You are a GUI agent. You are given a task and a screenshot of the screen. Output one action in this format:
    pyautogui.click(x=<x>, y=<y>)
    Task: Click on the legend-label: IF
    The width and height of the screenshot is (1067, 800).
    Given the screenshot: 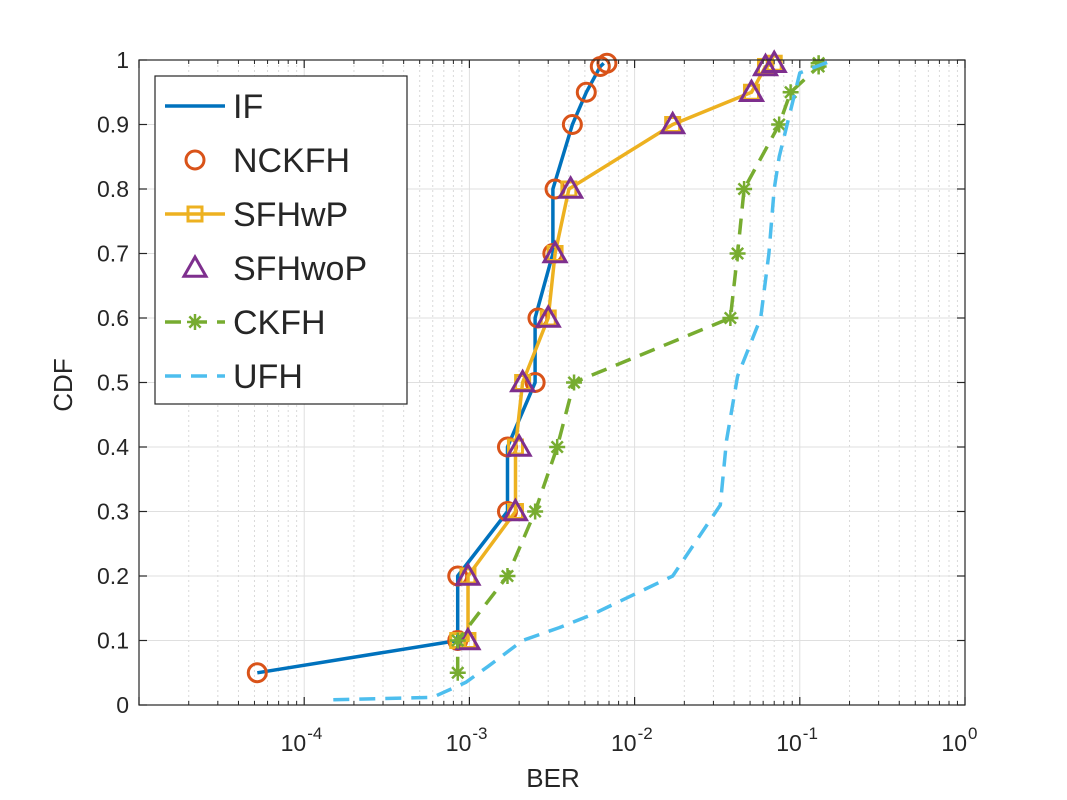 What is the action you would take?
    pyautogui.click(x=248, y=107)
    